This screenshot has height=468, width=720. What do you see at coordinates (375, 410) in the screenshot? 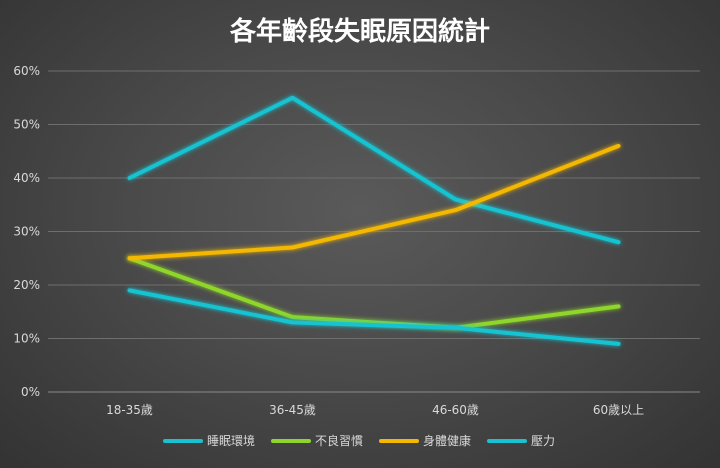
I see `x-axis-tick-labels: 18-35歲 36-45歲 46-60歲 60歲以上` at bounding box center [375, 410].